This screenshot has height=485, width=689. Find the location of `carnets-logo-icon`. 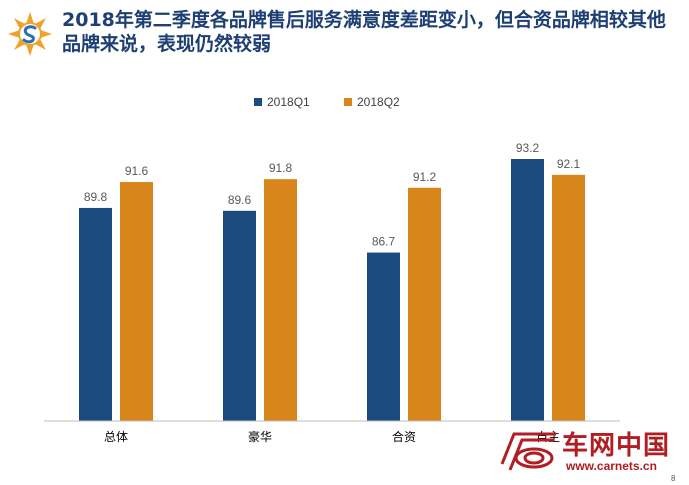

carnets-logo-icon is located at coordinates (528, 451).